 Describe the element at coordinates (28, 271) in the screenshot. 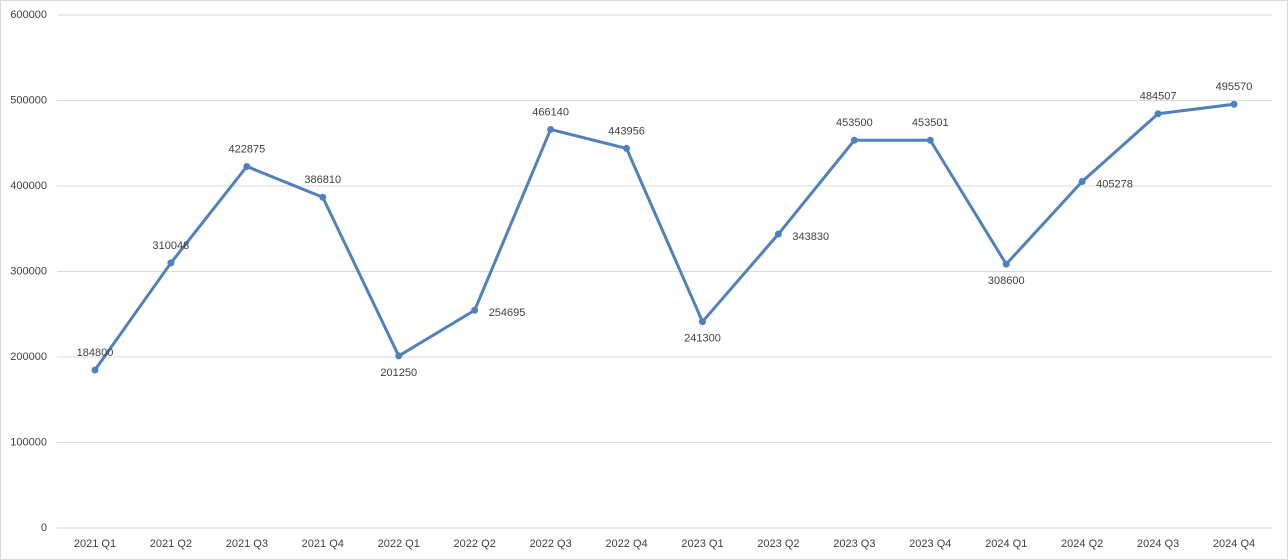

I see `y-tick-label: 300000` at that location.